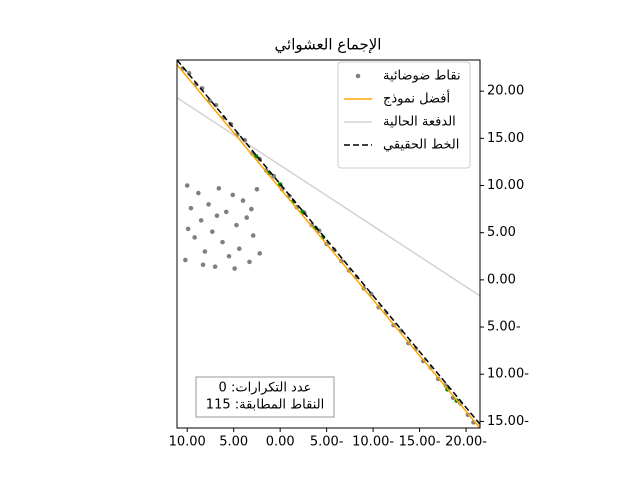  What do you see at coordinates (419, 122) in the screenshot?
I see `legend-label: الدفعة الحالية` at bounding box center [419, 122].